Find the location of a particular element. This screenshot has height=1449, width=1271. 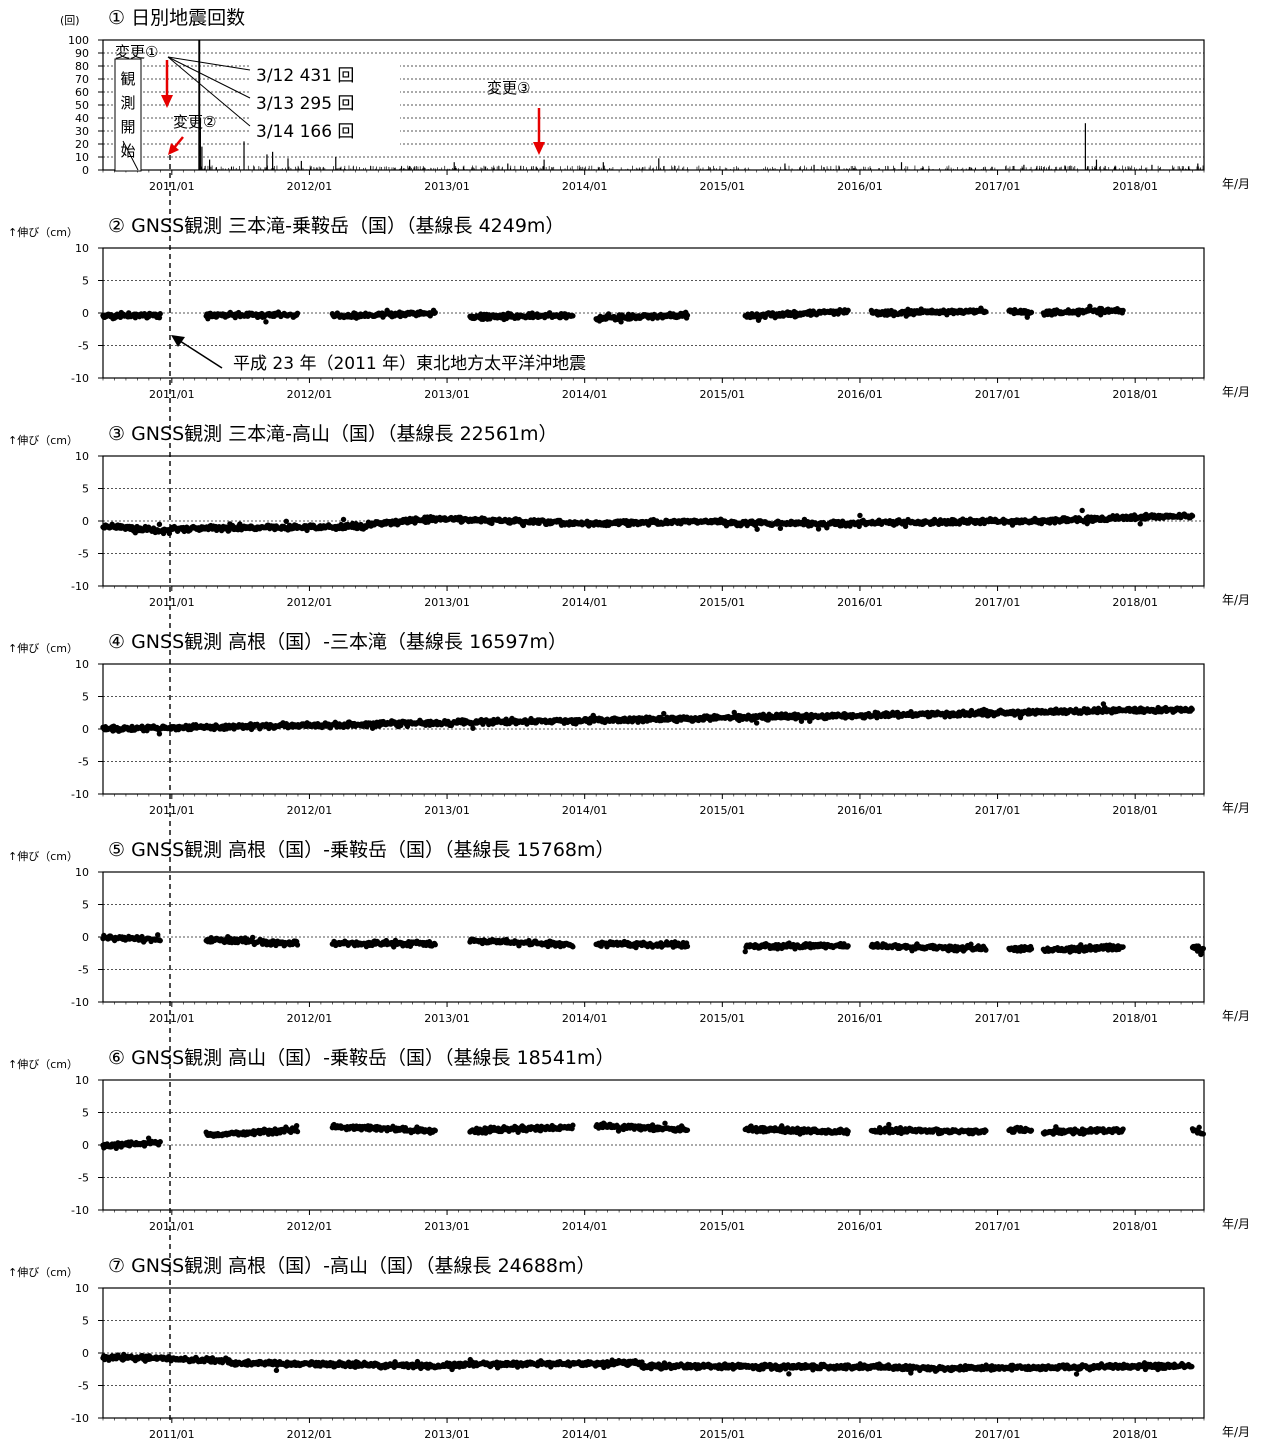

chart-title: ⑤ GNSS観測 高根（国）-乗鞍岳（国）（基線長 15768m） is located at coordinates (361, 850).